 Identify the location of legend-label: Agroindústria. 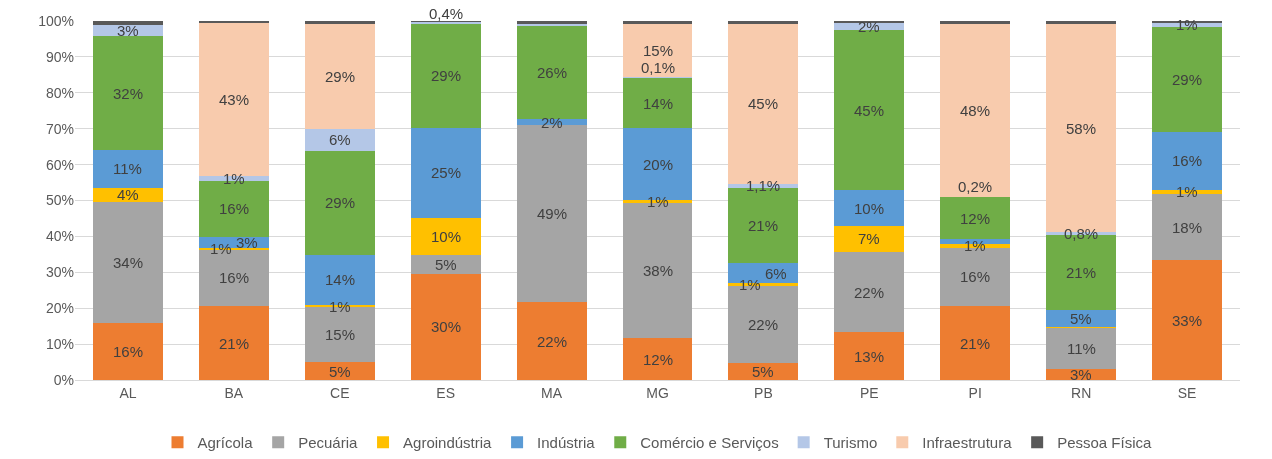
(448, 443).